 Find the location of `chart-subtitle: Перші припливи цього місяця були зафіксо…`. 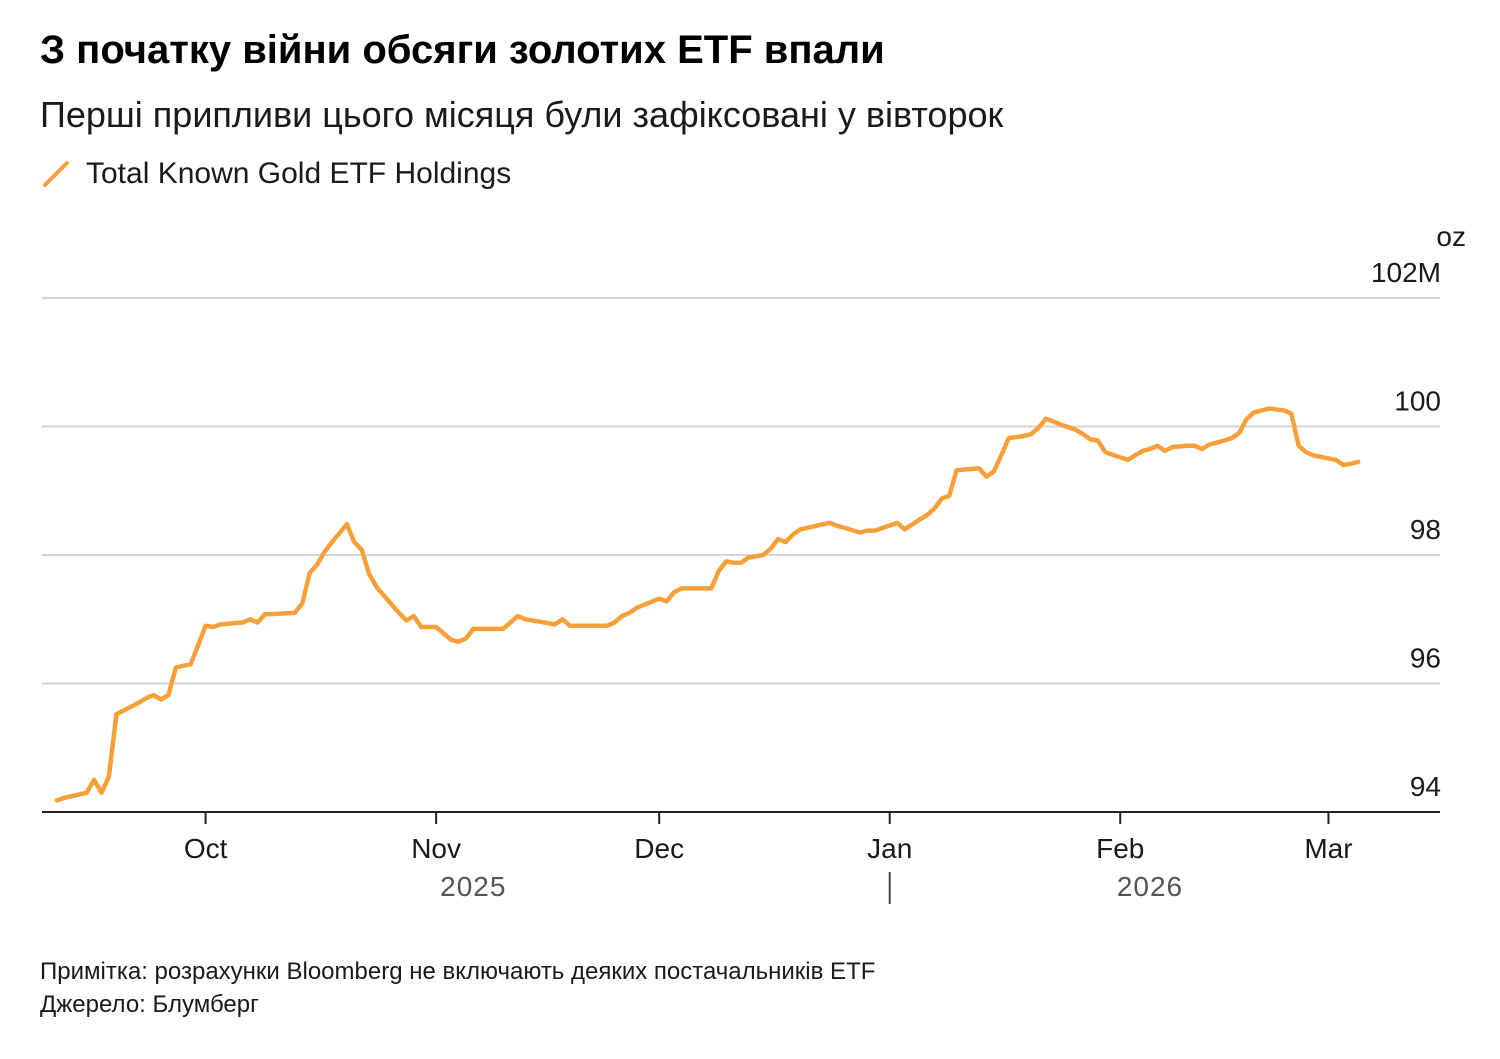

chart-subtitle: Перші припливи цього місяця були зафіксо… is located at coordinates (522, 114).